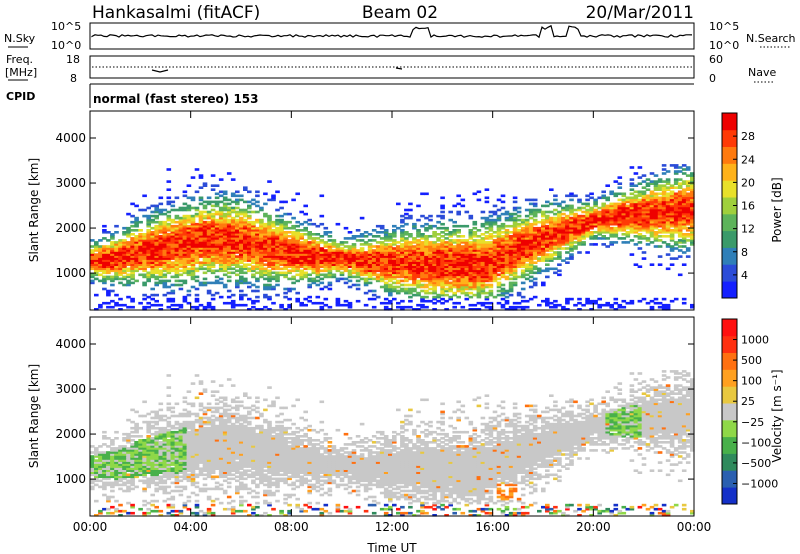  What do you see at coordinates (20, 38) in the screenshot?
I see `noise-left-label: N.Sky` at bounding box center [20, 38].